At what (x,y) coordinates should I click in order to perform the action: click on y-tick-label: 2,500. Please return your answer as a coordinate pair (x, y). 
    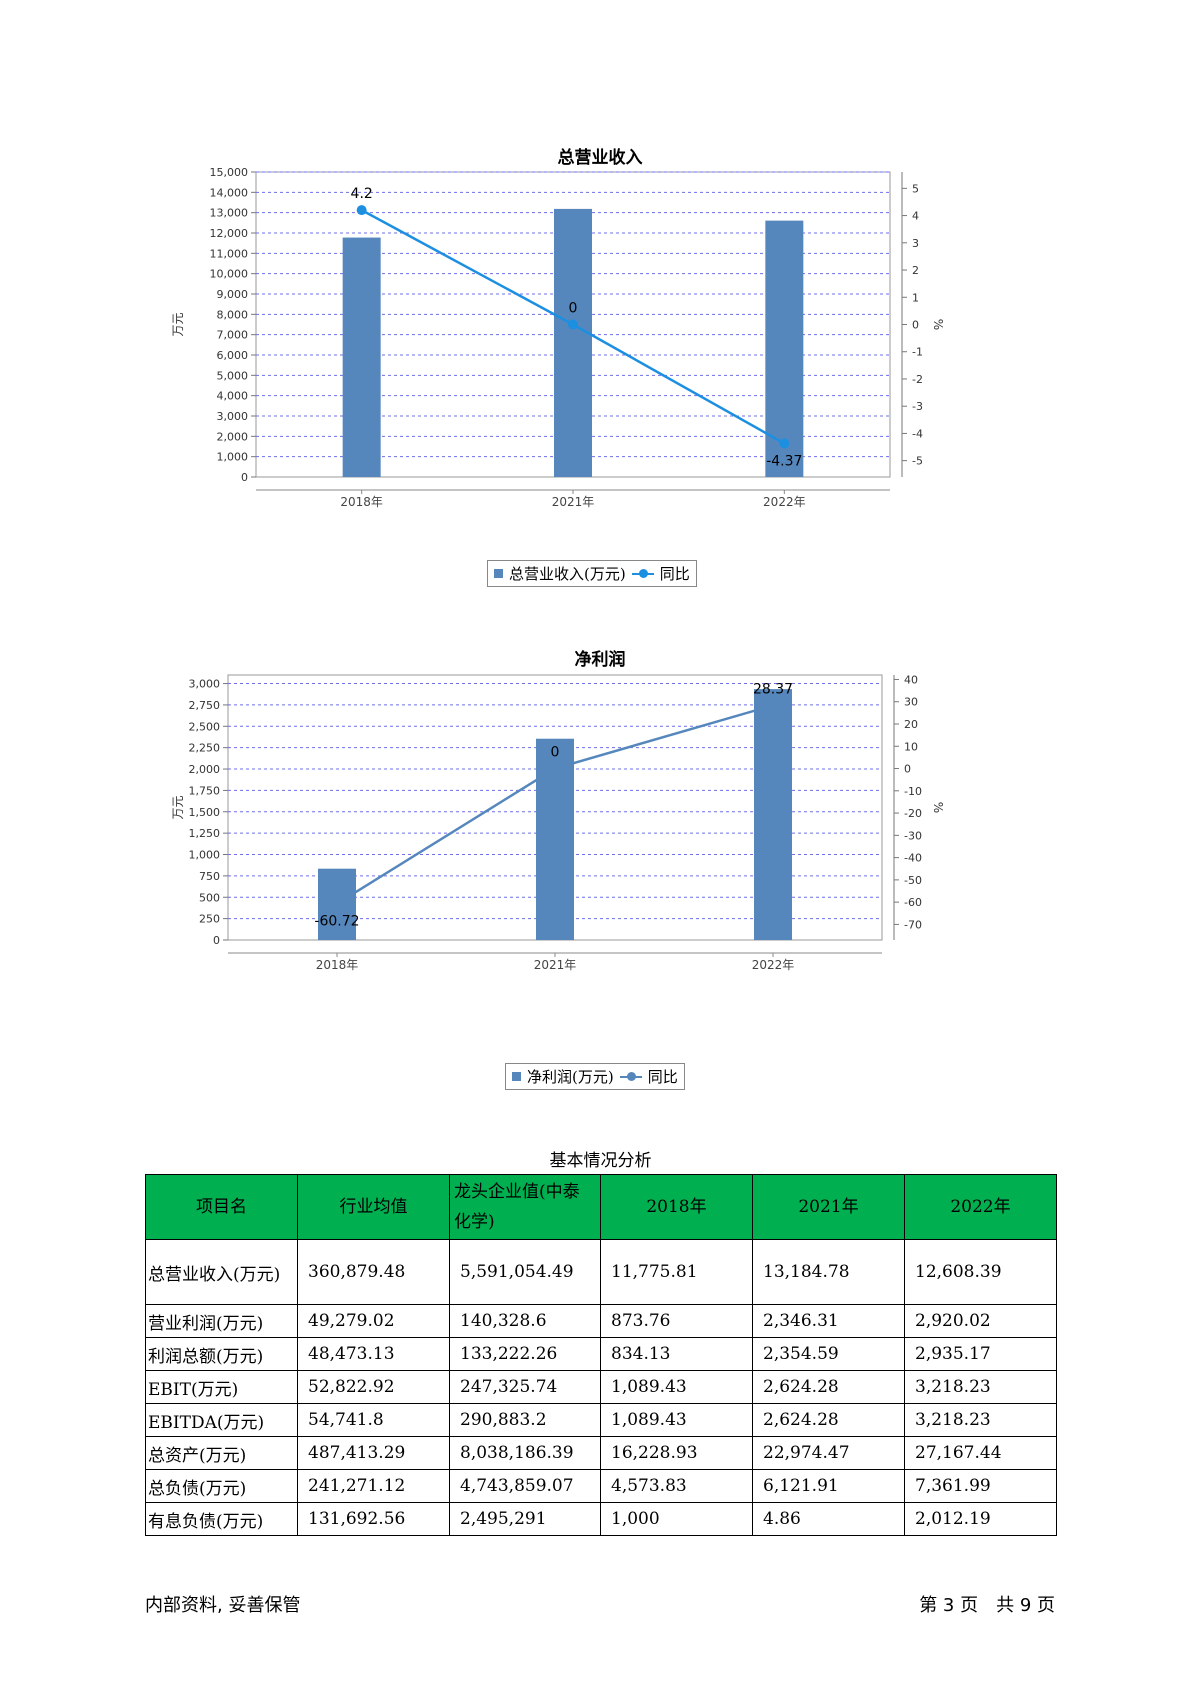
    Looking at the image, I should click on (205, 726).